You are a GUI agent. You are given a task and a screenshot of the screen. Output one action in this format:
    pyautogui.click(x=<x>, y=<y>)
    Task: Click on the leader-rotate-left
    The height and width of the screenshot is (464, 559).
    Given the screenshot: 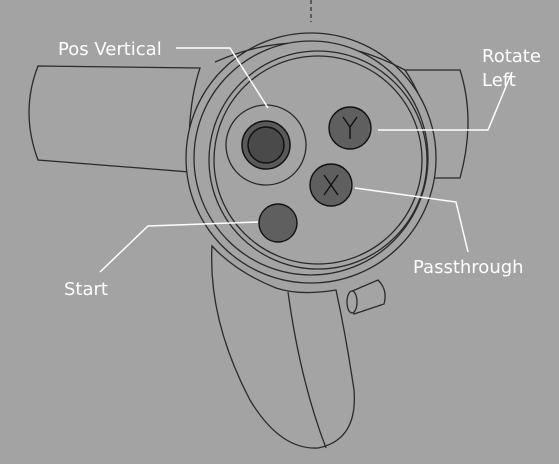 What is the action you would take?
    pyautogui.click(x=445, y=101)
    